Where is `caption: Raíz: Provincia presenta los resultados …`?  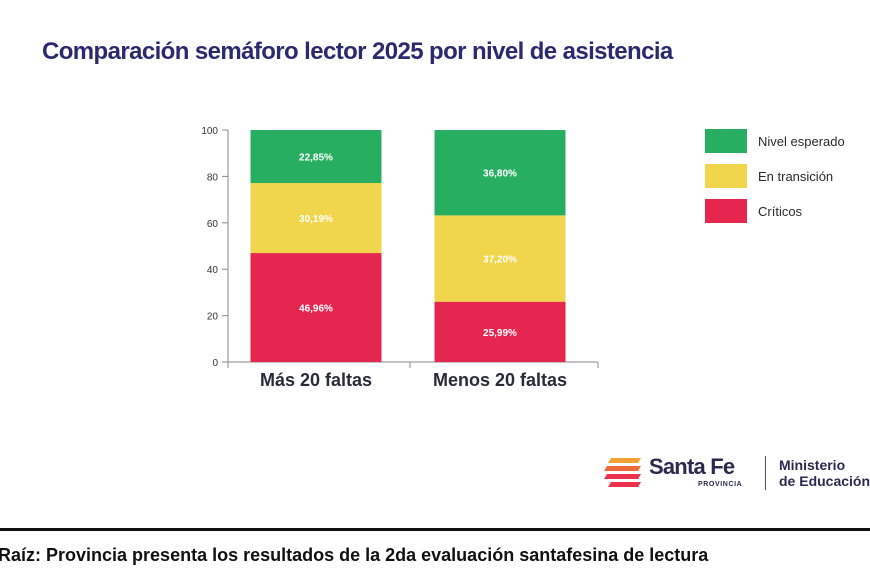
caption: Raíz: Provincia presenta los resultados … is located at coordinates (354, 555).